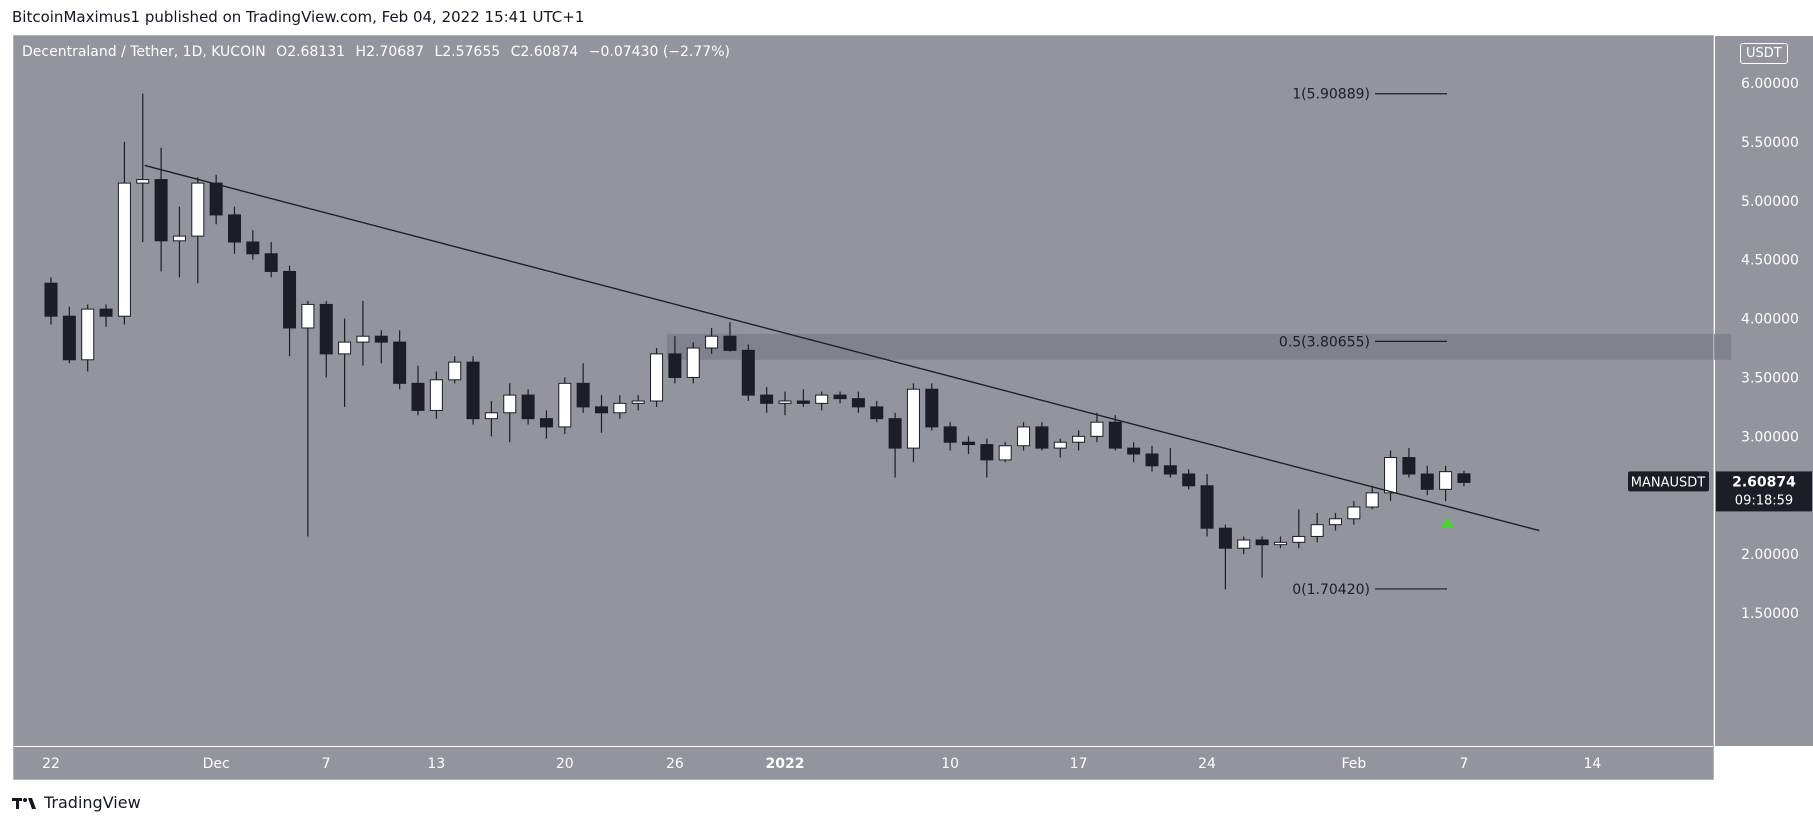 The height and width of the screenshot is (826, 1813). What do you see at coordinates (1770, 202) in the screenshot?
I see `price-tick-2: 5.00000` at bounding box center [1770, 202].